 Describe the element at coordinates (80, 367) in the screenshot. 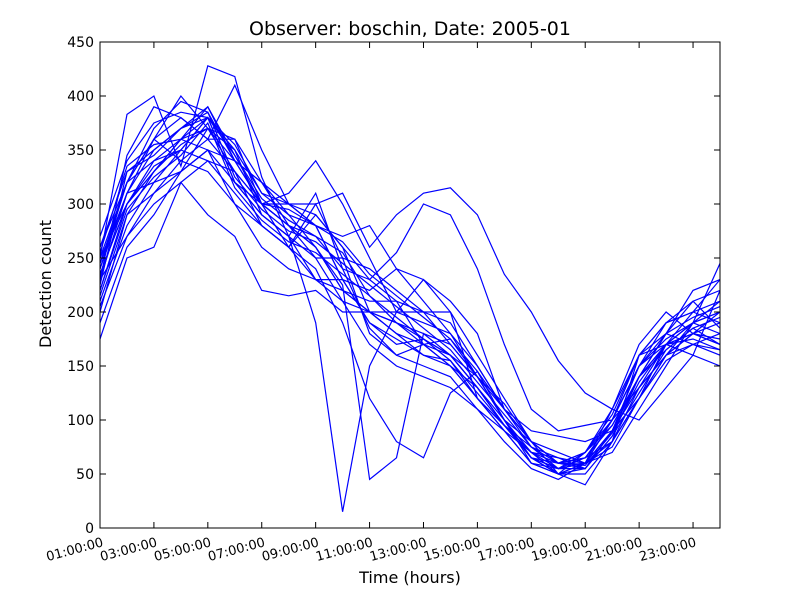

I see `y-tick-label: 150` at that location.